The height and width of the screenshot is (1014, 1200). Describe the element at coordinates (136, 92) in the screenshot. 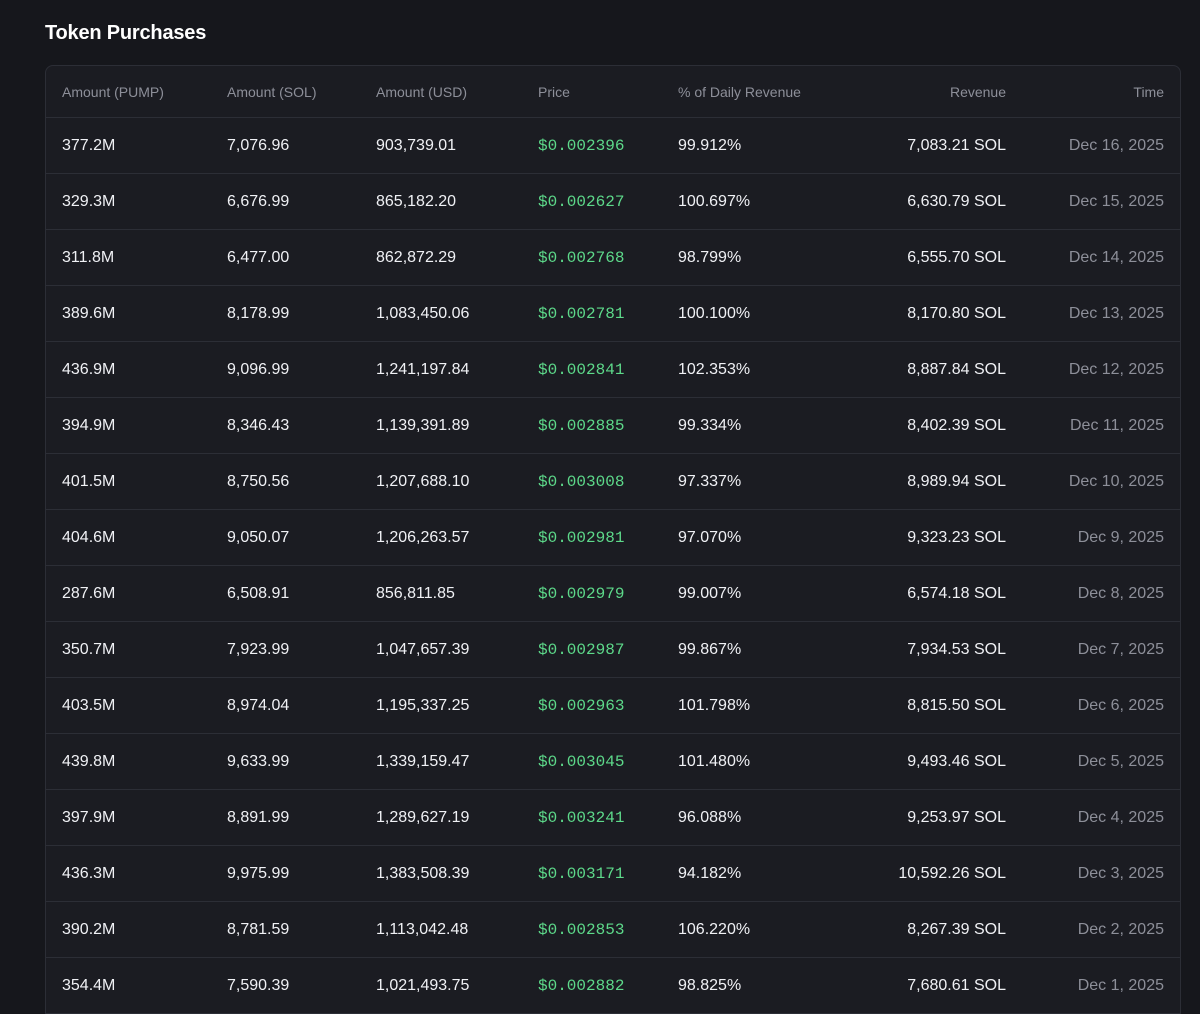

I see `column-header-amount-pump: Amount (PUMP)` at that location.